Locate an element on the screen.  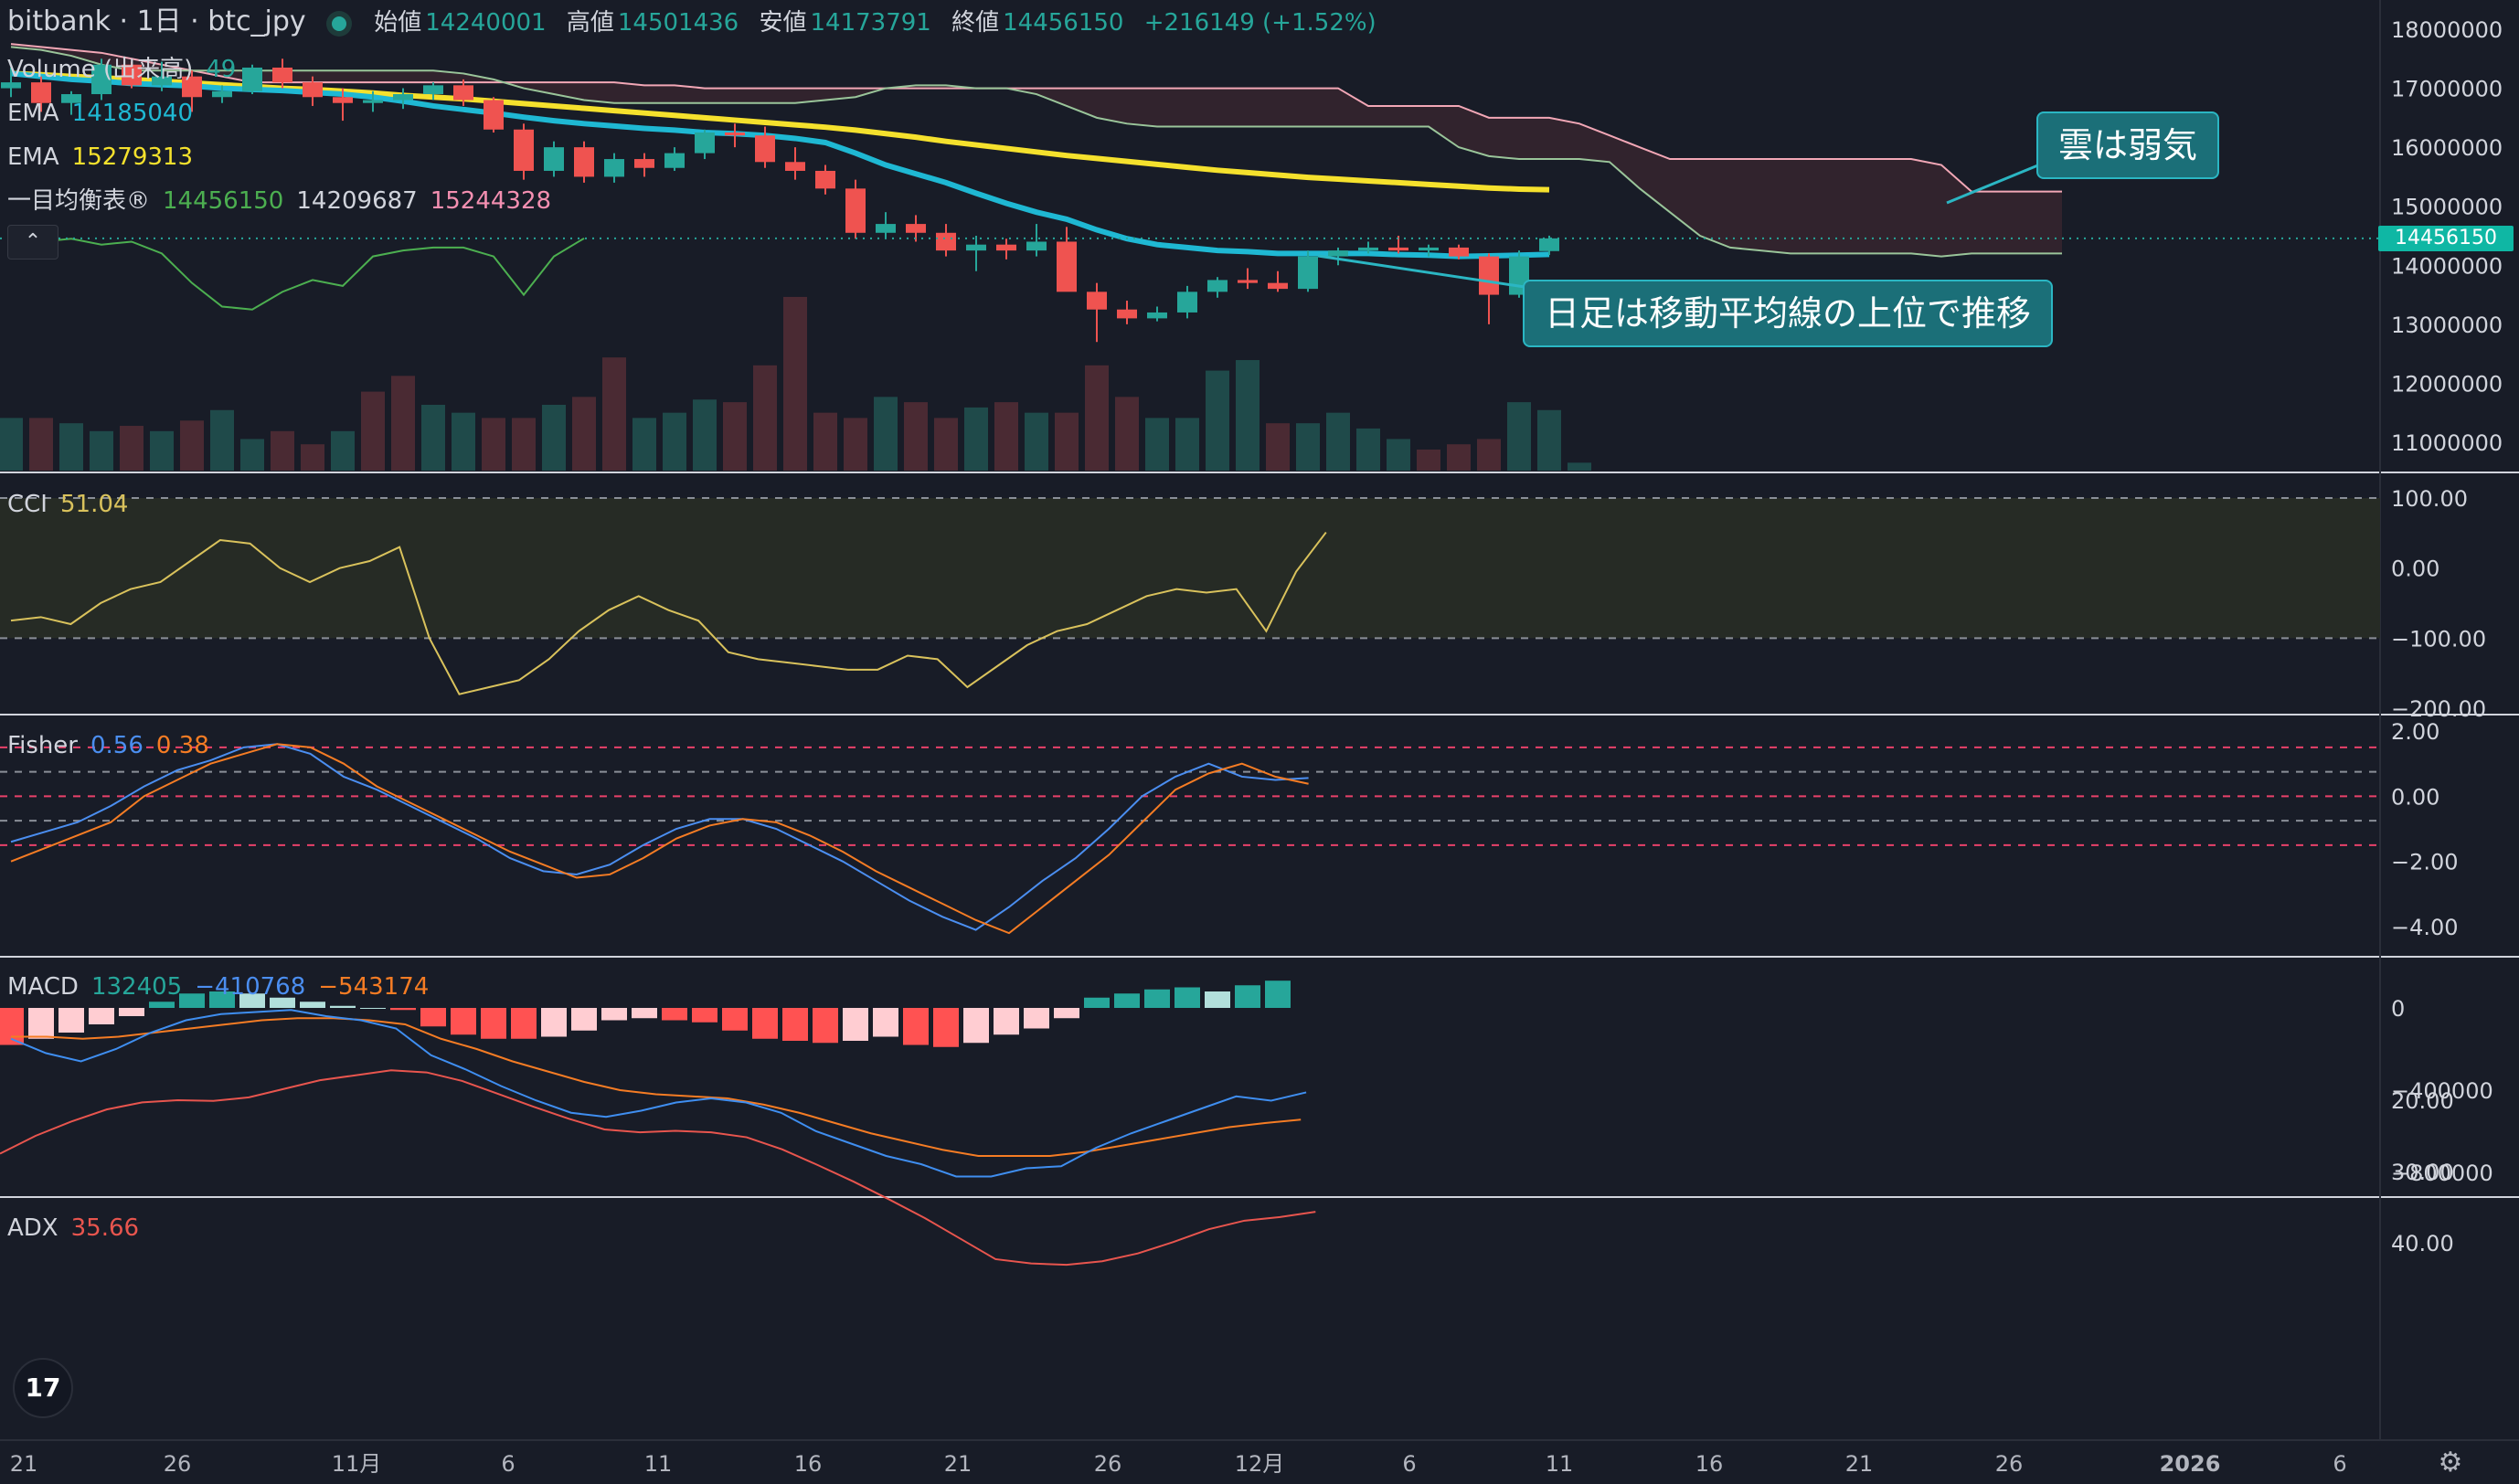
fisher-label: Fisher is located at coordinates (42, 745).